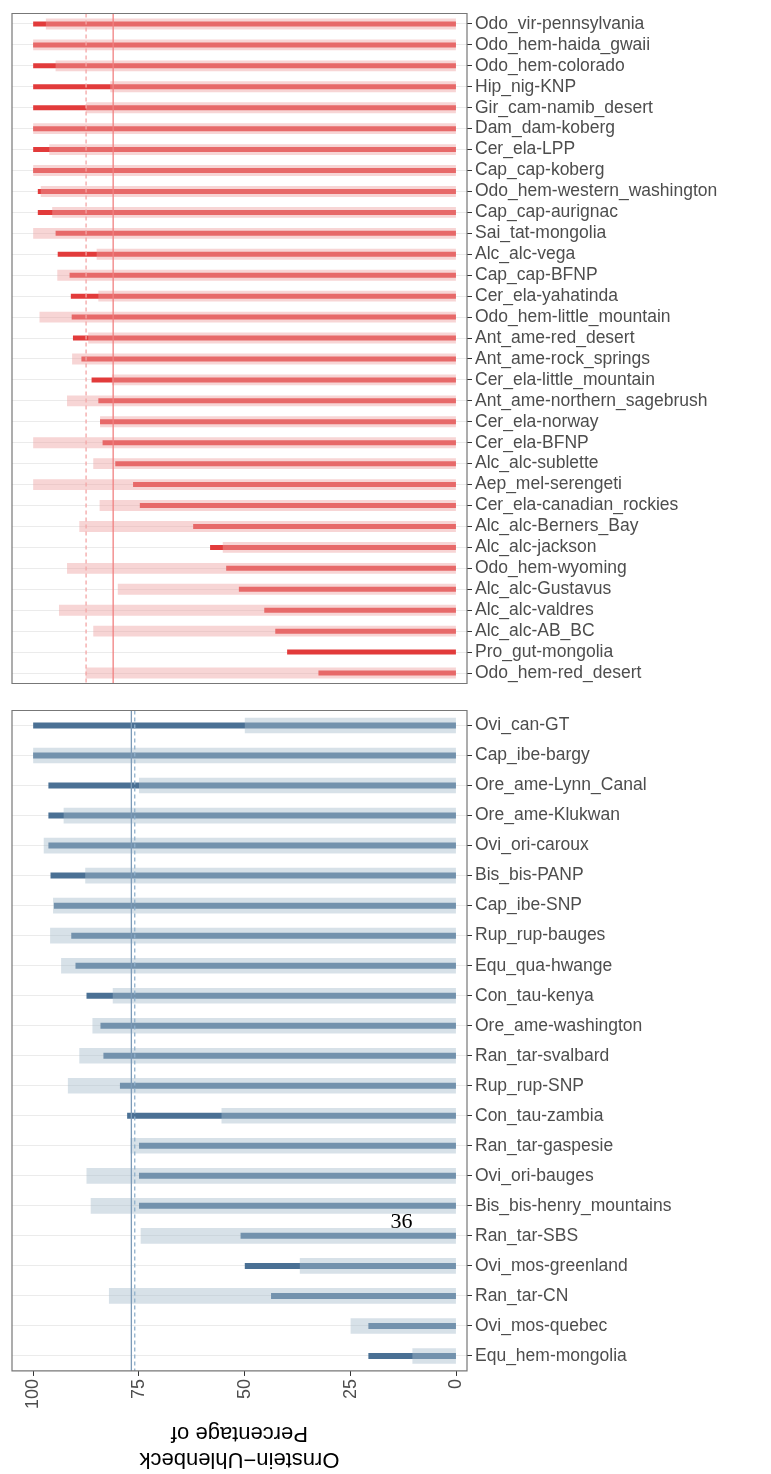  I want to click on y-tick-label: Cer_ela-canadian_rockies, so click(577, 505).